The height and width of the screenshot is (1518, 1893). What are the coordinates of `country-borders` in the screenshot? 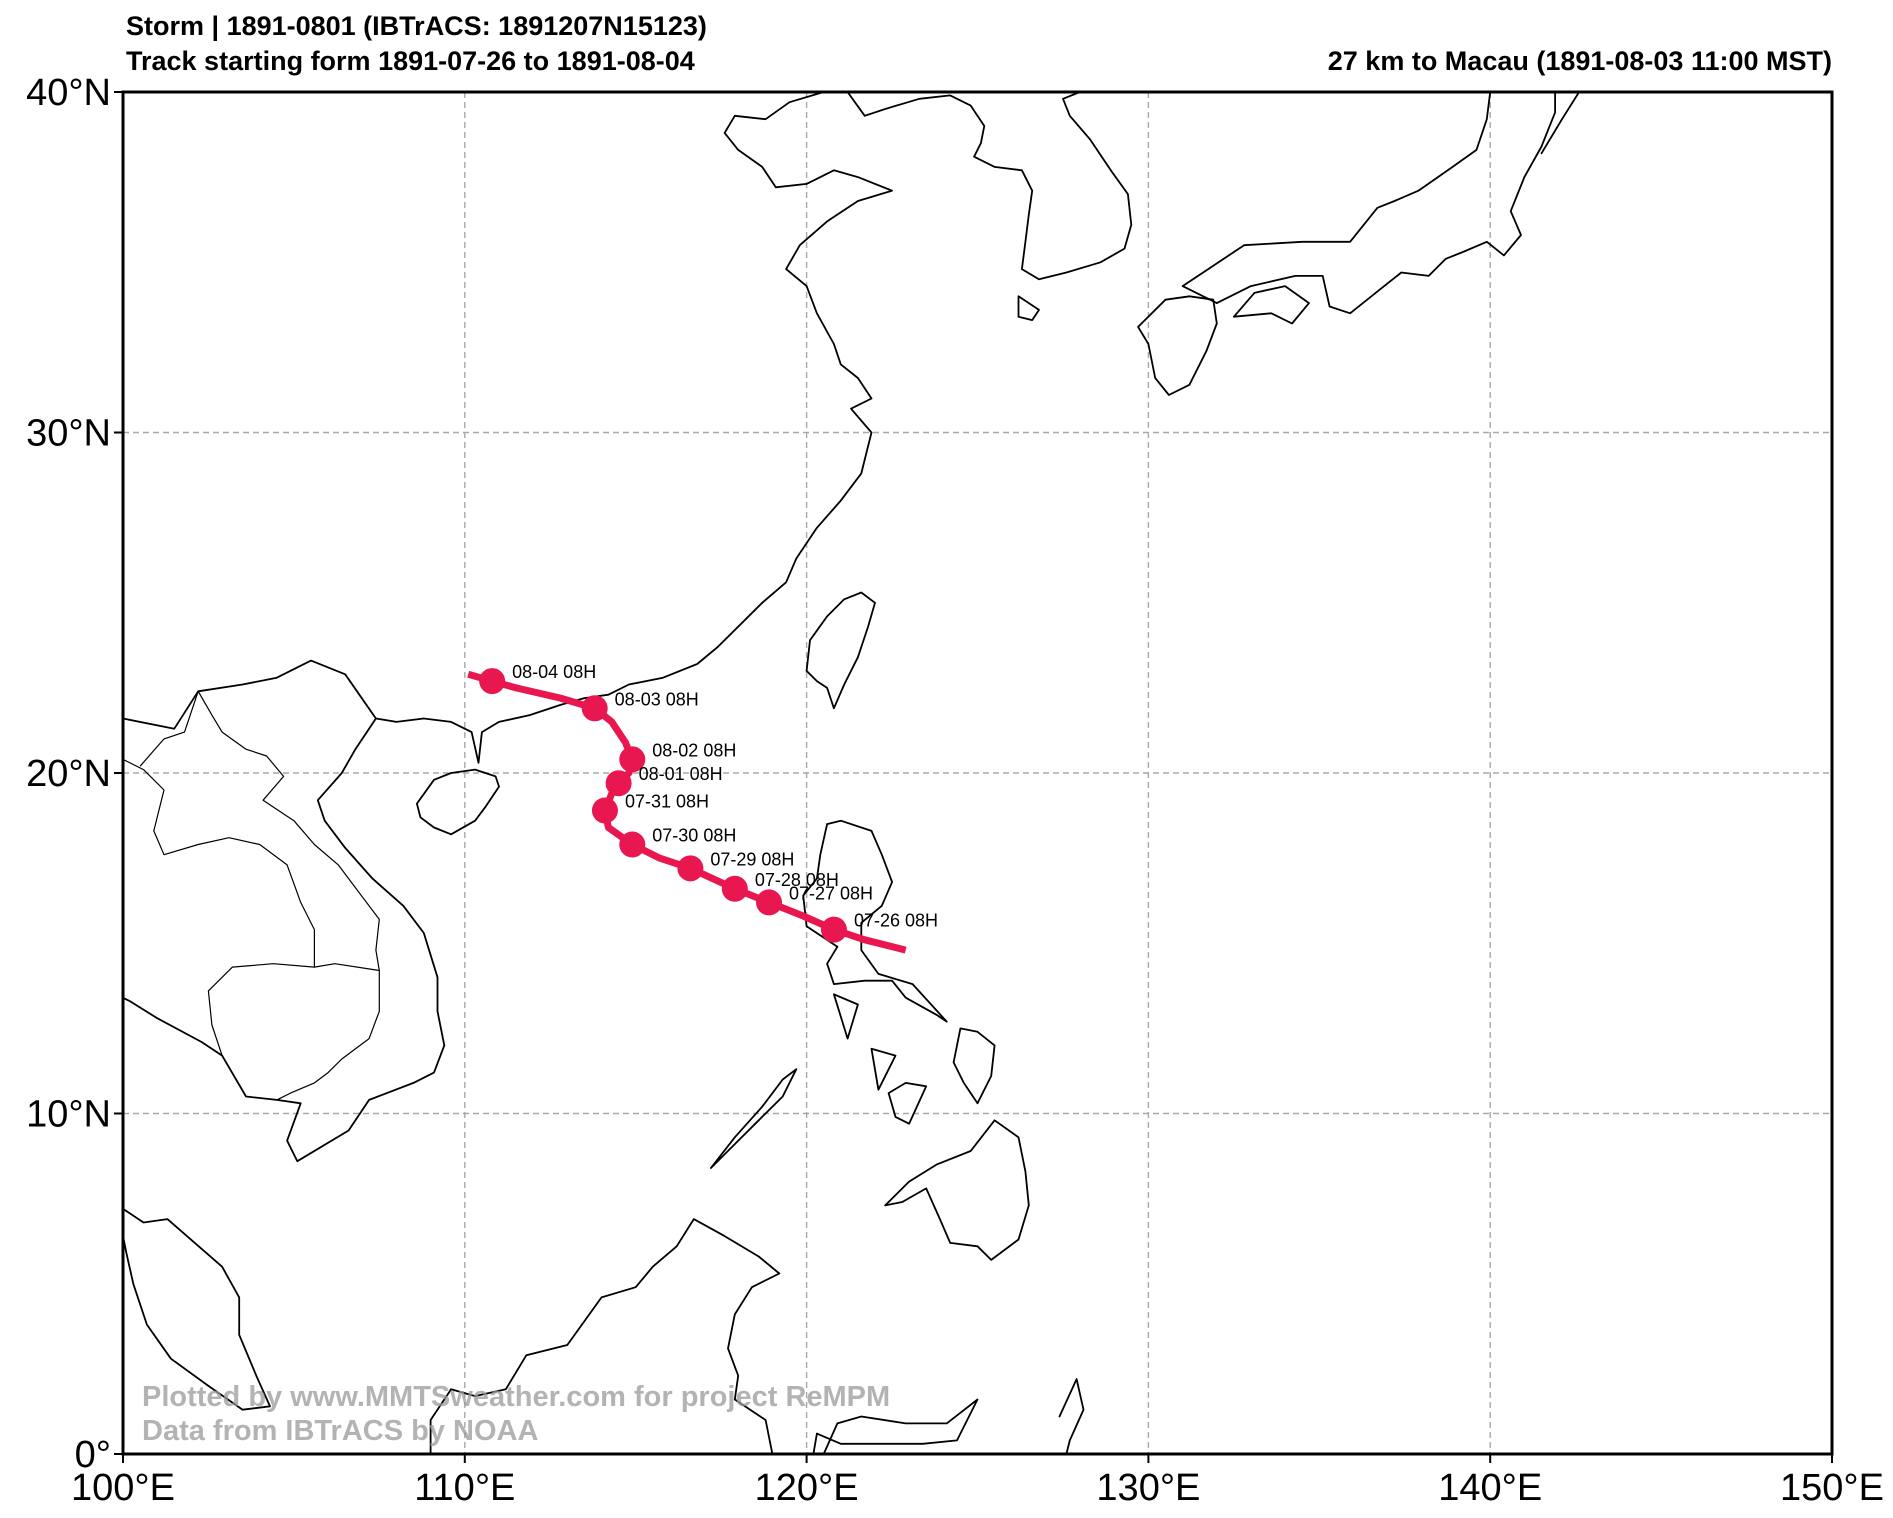 It's located at (251, 896).